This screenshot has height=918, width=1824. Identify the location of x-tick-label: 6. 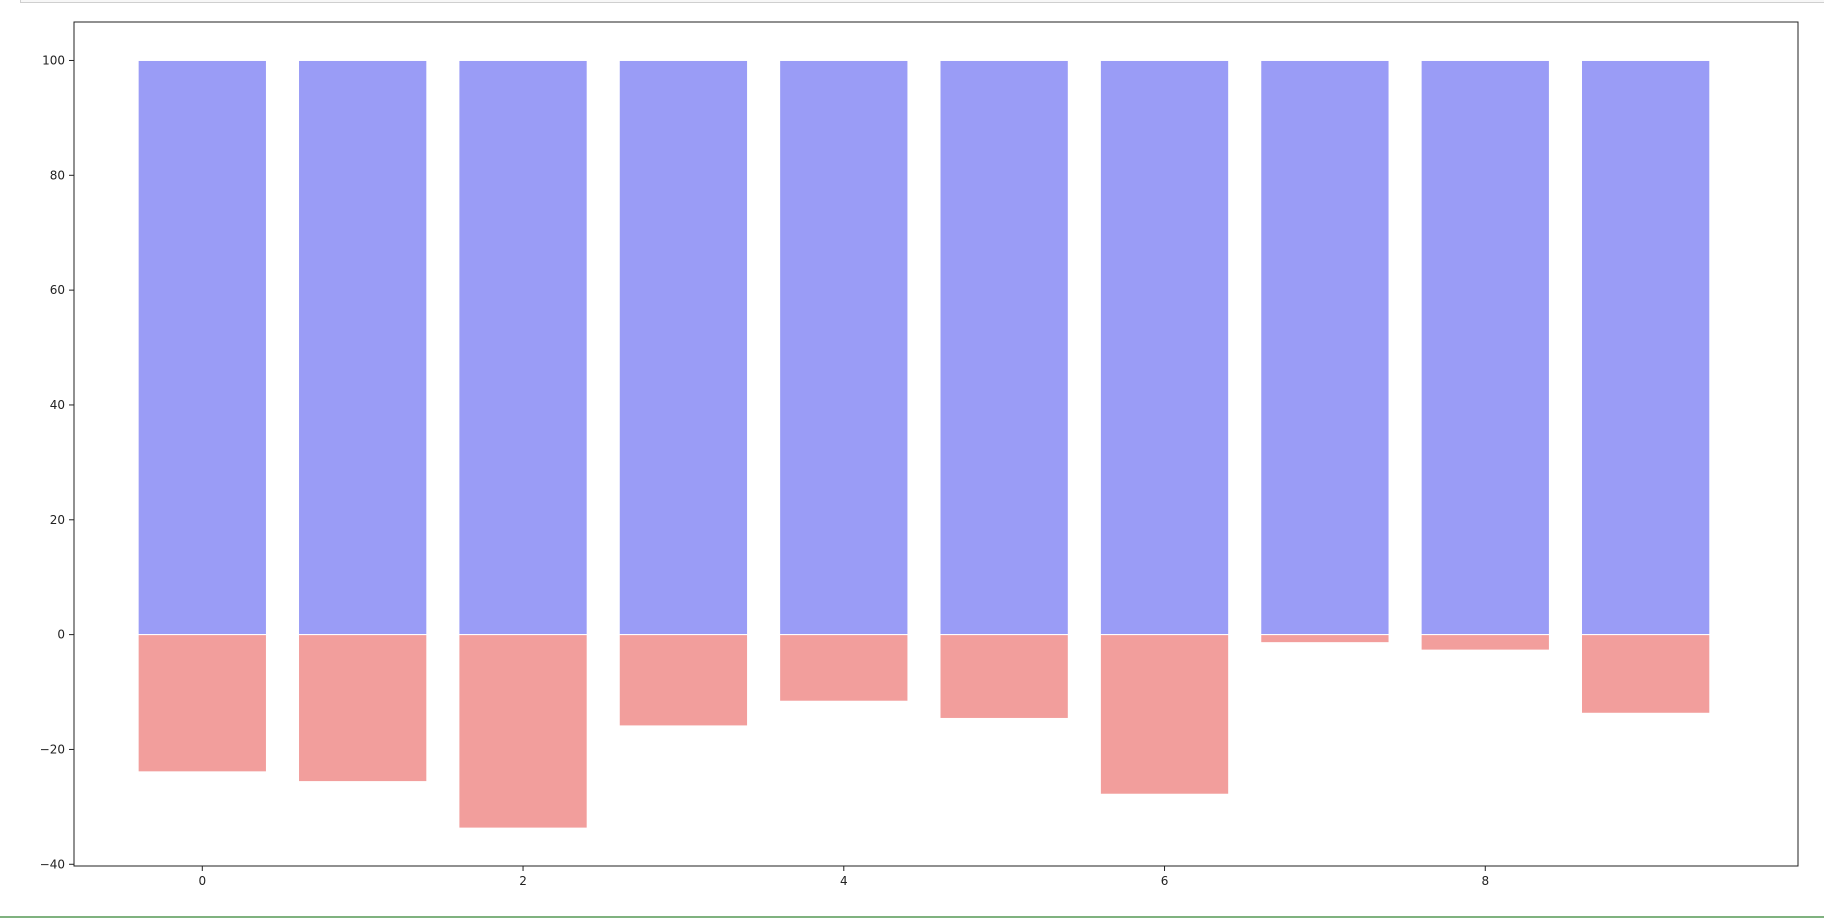
(1165, 881).